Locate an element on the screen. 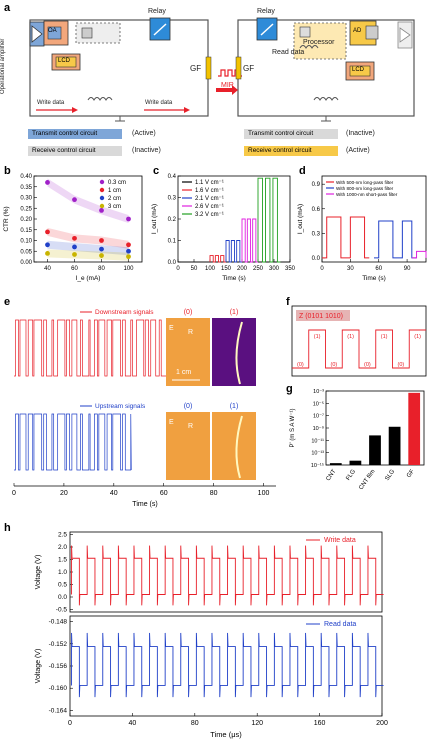 The image size is (432, 742). right-transmit-label: Transmit control circuit is located at coordinates (281, 133).